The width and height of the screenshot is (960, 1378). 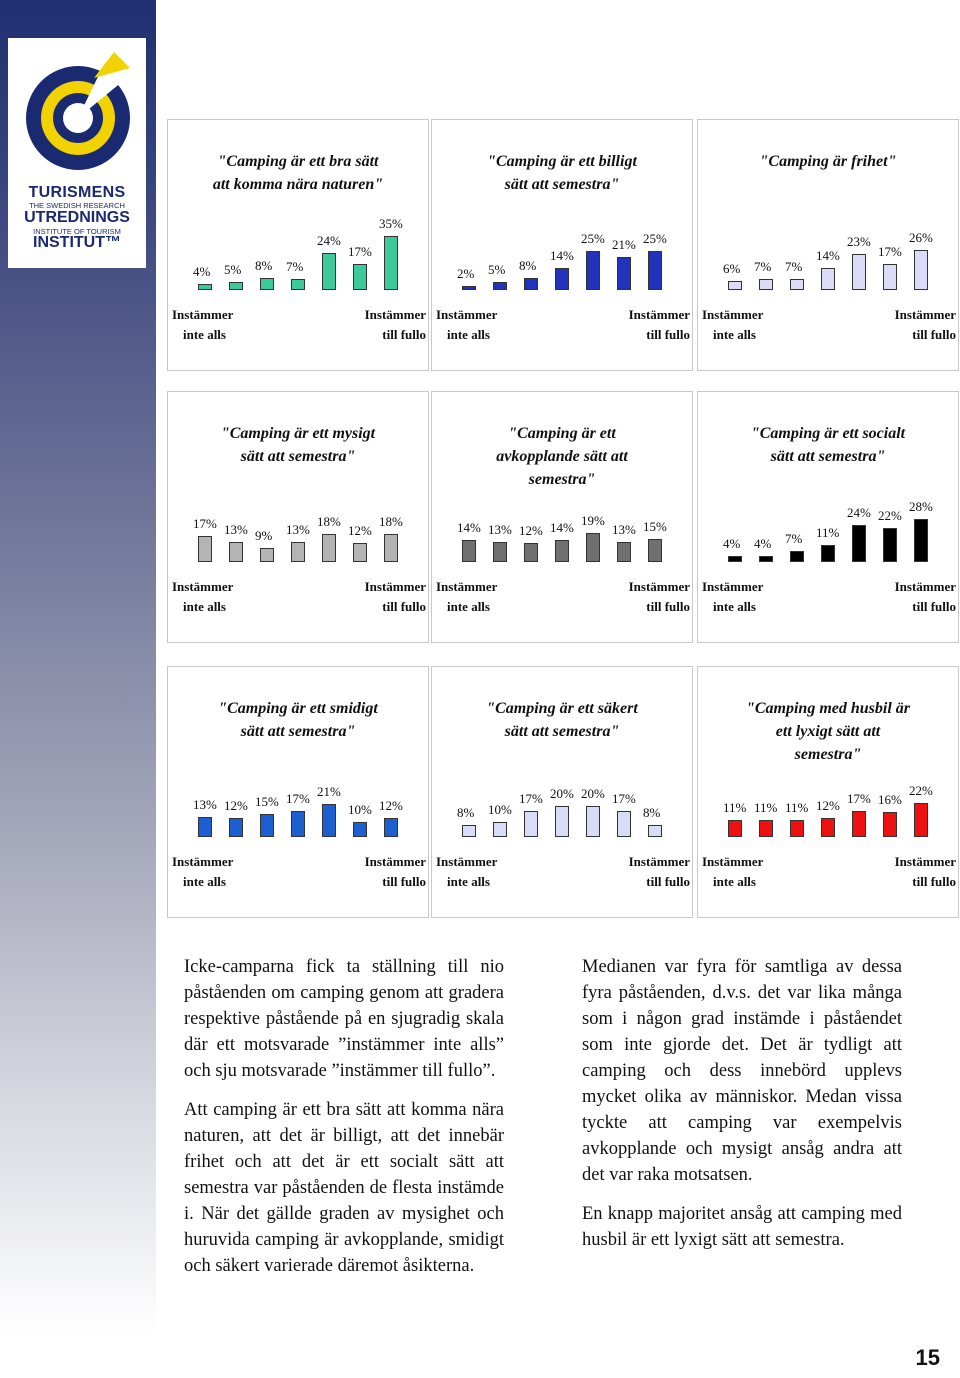 What do you see at coordinates (562, 205) in the screenshot?
I see `bar-area: 2% 5% 8% 14% 25% 21% 25%` at bounding box center [562, 205].